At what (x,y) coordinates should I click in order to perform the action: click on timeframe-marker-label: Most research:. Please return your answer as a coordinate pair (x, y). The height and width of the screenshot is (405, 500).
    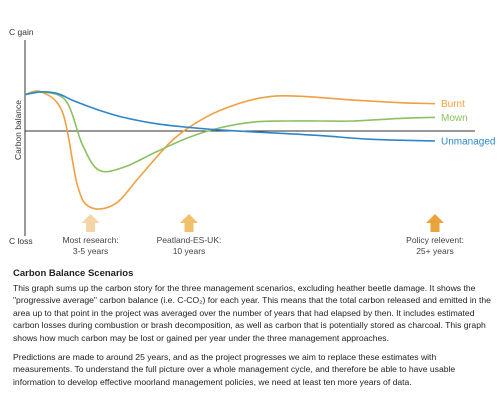
    Looking at the image, I should click on (90, 240).